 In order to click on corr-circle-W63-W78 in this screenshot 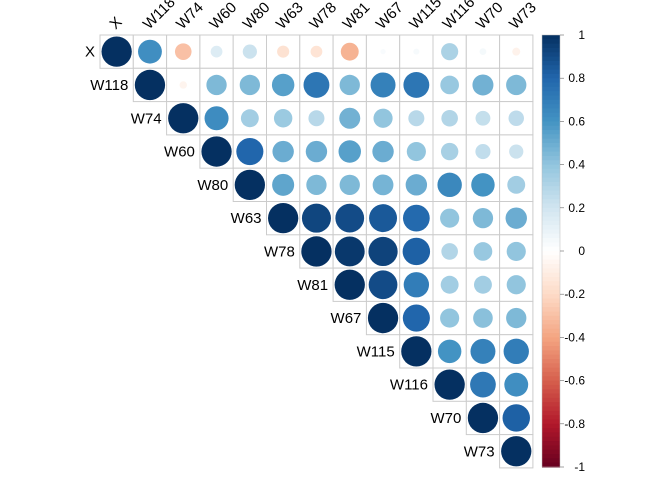, I will do `click(316, 218)`.